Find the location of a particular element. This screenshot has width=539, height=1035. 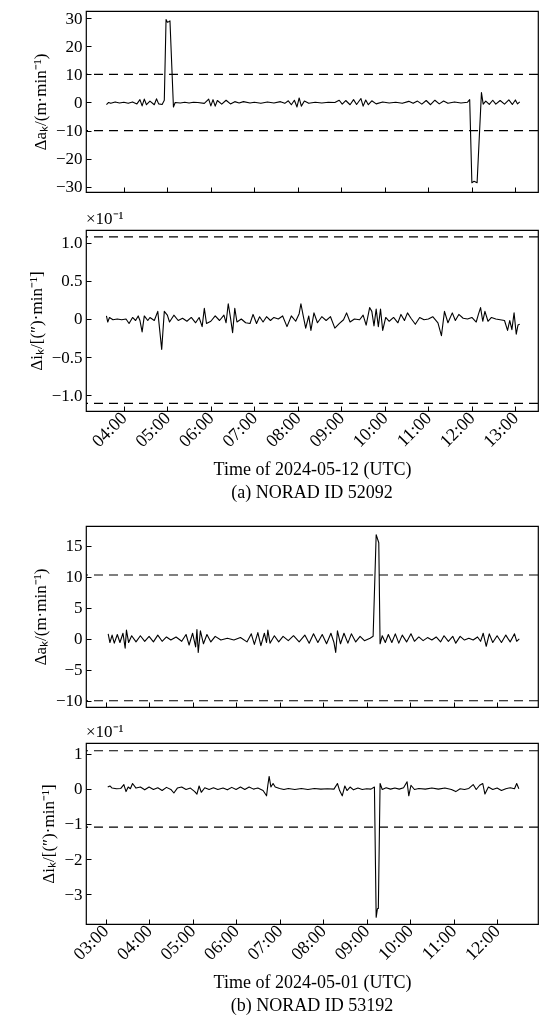

text: (b) NORAD ID 53192 is located at coordinates (312, 1006).